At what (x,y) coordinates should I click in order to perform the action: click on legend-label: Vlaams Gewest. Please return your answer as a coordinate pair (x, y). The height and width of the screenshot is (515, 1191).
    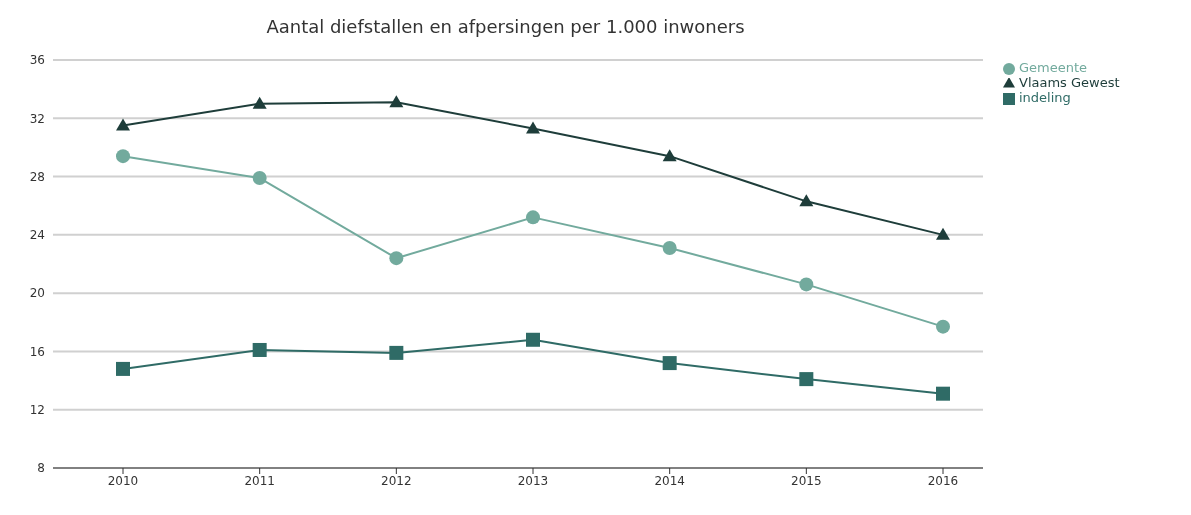
    Looking at the image, I should click on (1069, 82).